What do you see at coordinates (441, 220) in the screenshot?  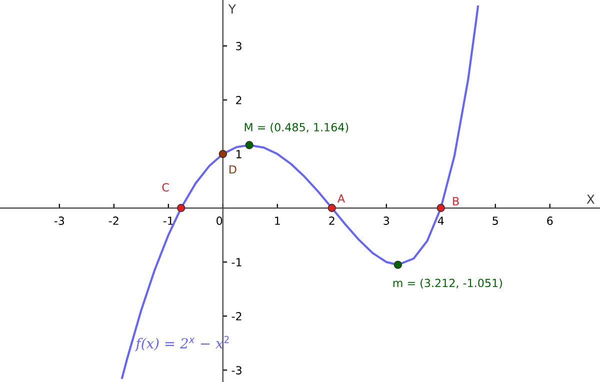 I see `x-tick-label: 4` at bounding box center [441, 220].